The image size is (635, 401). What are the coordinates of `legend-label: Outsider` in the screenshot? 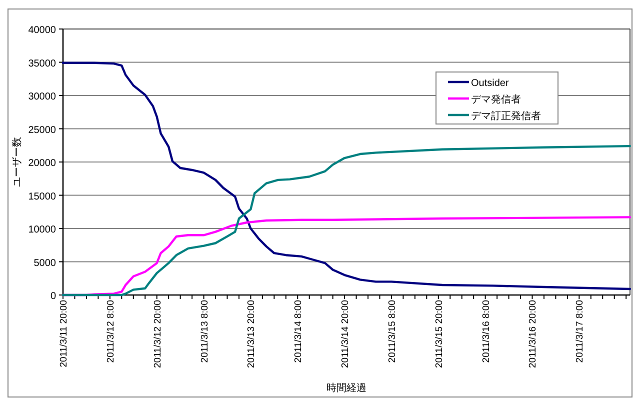 It's located at (490, 83).